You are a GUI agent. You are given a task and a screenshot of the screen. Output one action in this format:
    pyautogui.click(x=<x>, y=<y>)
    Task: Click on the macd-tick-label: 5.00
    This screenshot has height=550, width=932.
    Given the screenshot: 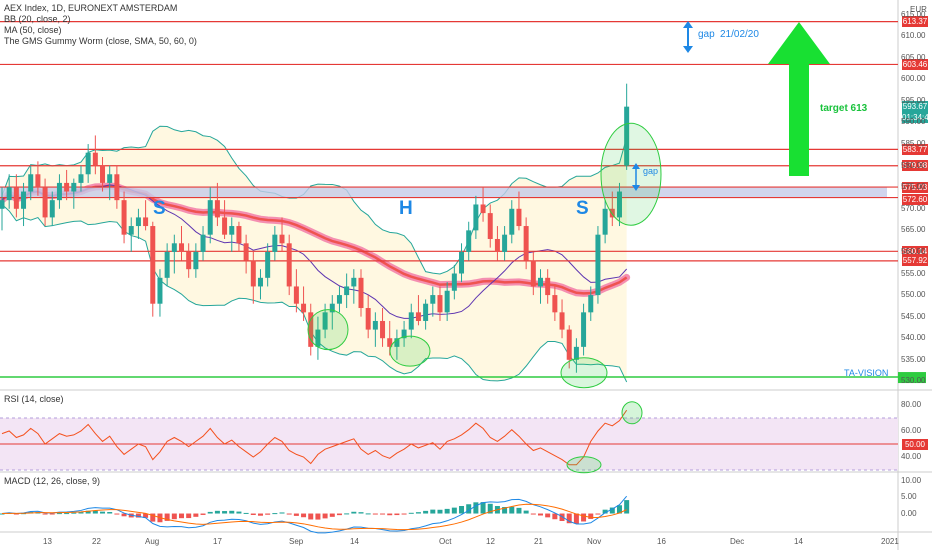 What is the action you would take?
    pyautogui.click(x=909, y=497)
    